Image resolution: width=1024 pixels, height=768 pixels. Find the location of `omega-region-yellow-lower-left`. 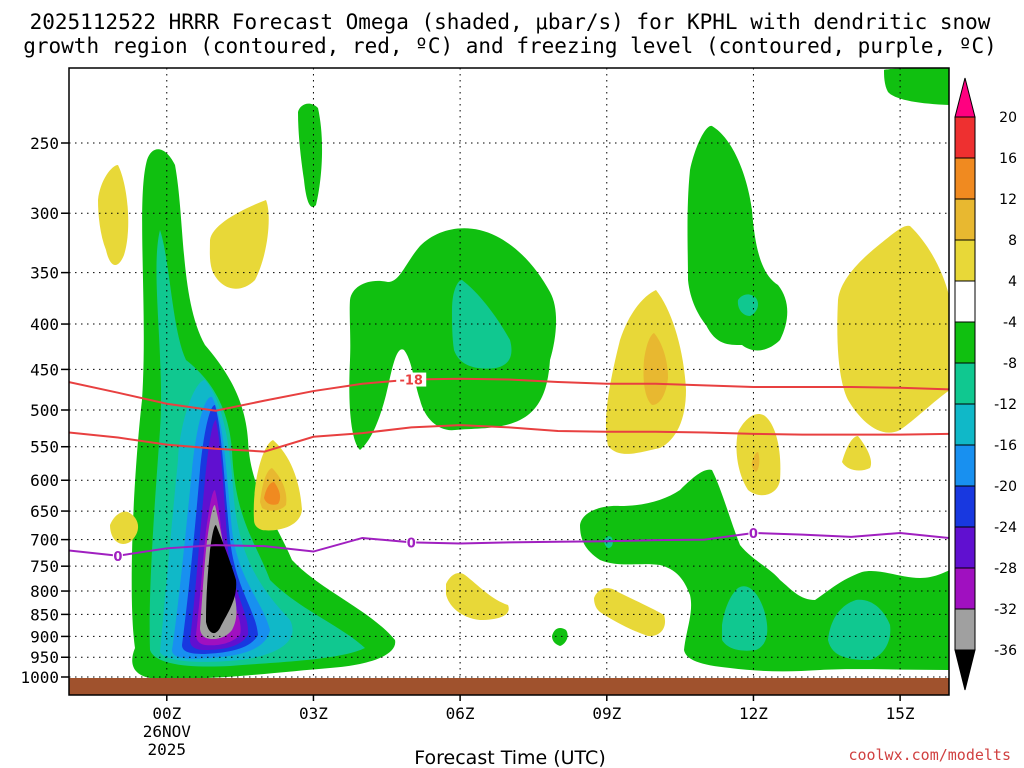

omega-region-yellow-lower-left is located at coordinates (124, 528).